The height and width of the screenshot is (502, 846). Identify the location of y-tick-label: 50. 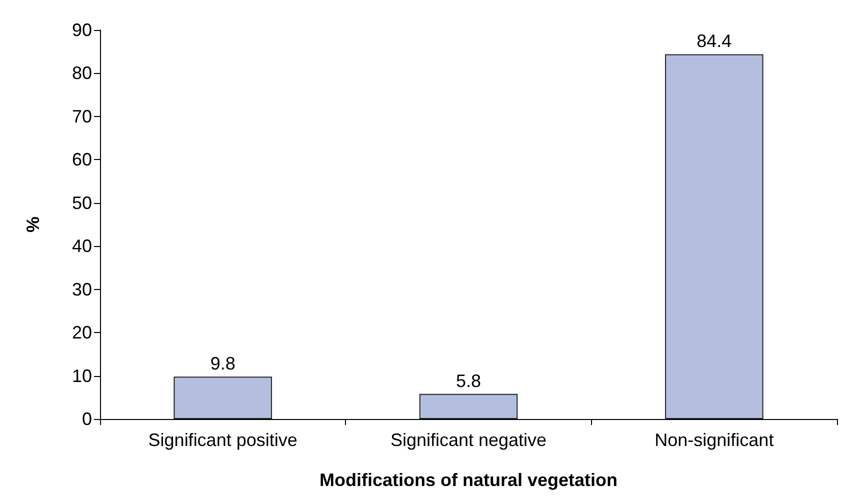
(82, 202).